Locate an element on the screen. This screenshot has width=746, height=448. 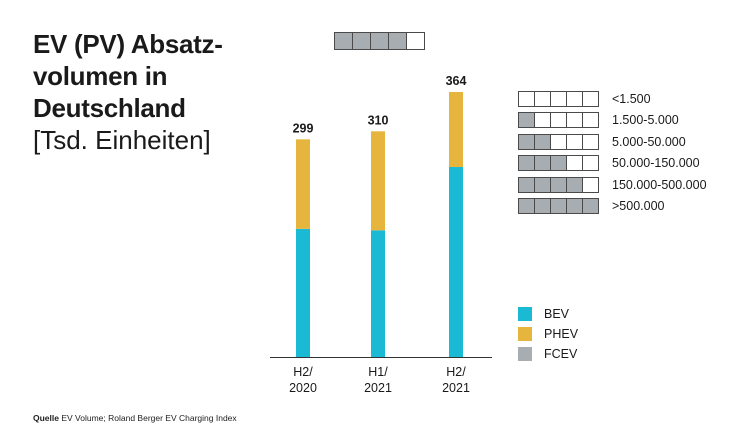
title-line-3: Deutschland is located at coordinates (109, 108).